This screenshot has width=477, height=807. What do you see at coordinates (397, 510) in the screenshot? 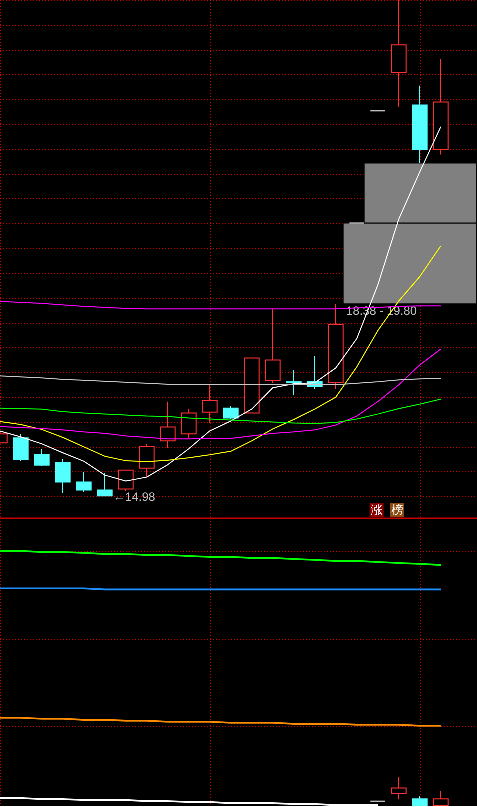
I see `text: 榜` at bounding box center [397, 510].